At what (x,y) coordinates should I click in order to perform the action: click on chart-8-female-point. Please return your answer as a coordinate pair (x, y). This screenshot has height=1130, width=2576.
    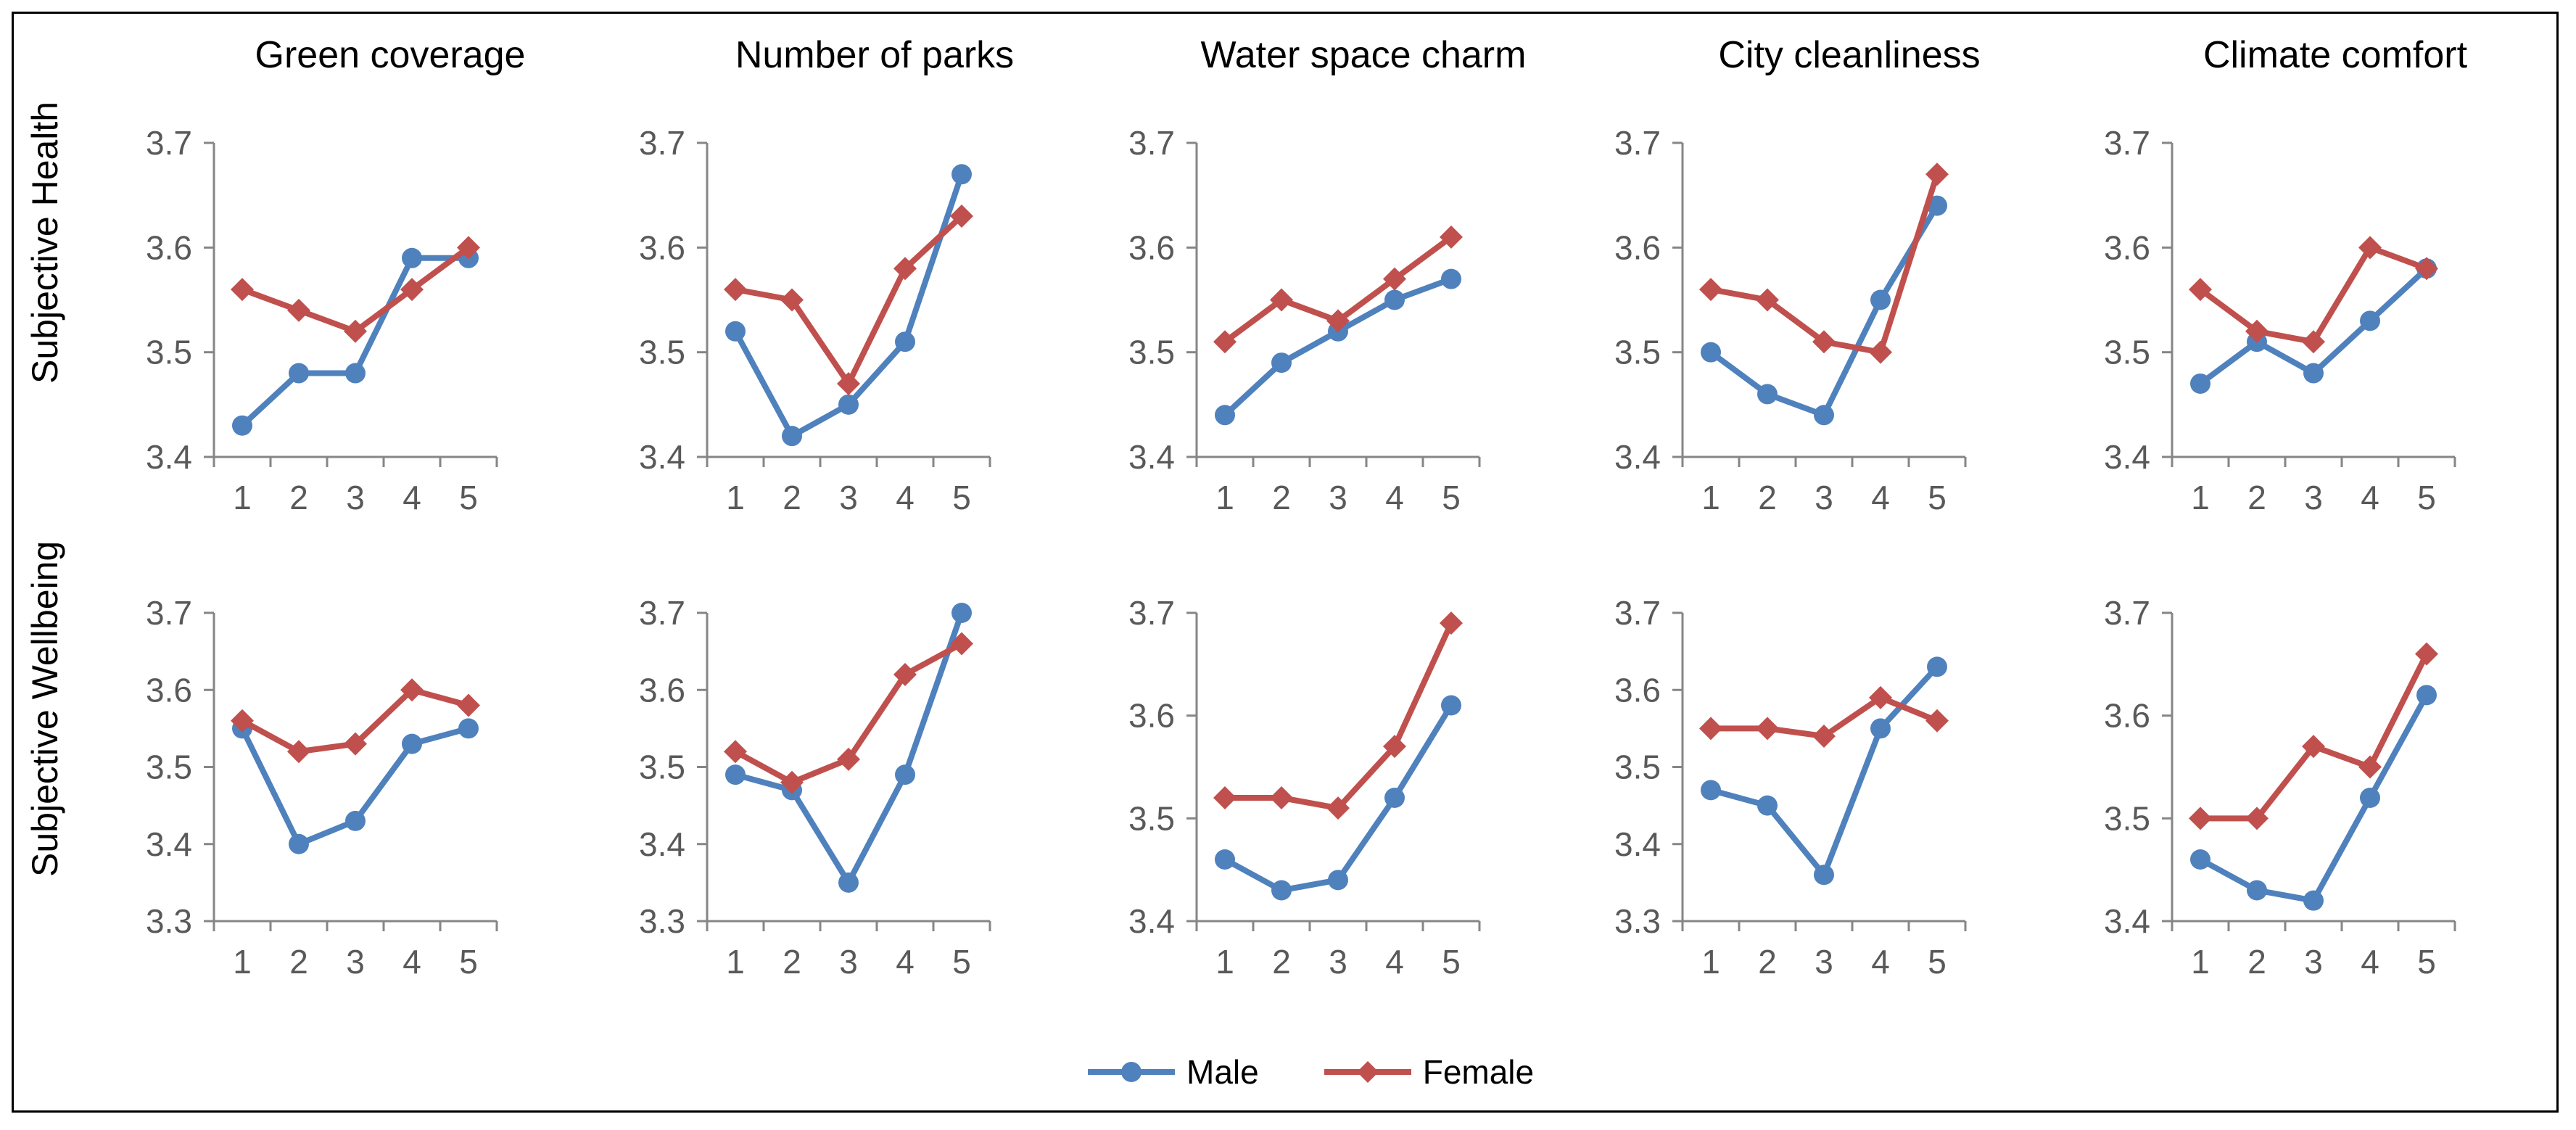
    Looking at the image, I should click on (1225, 797).